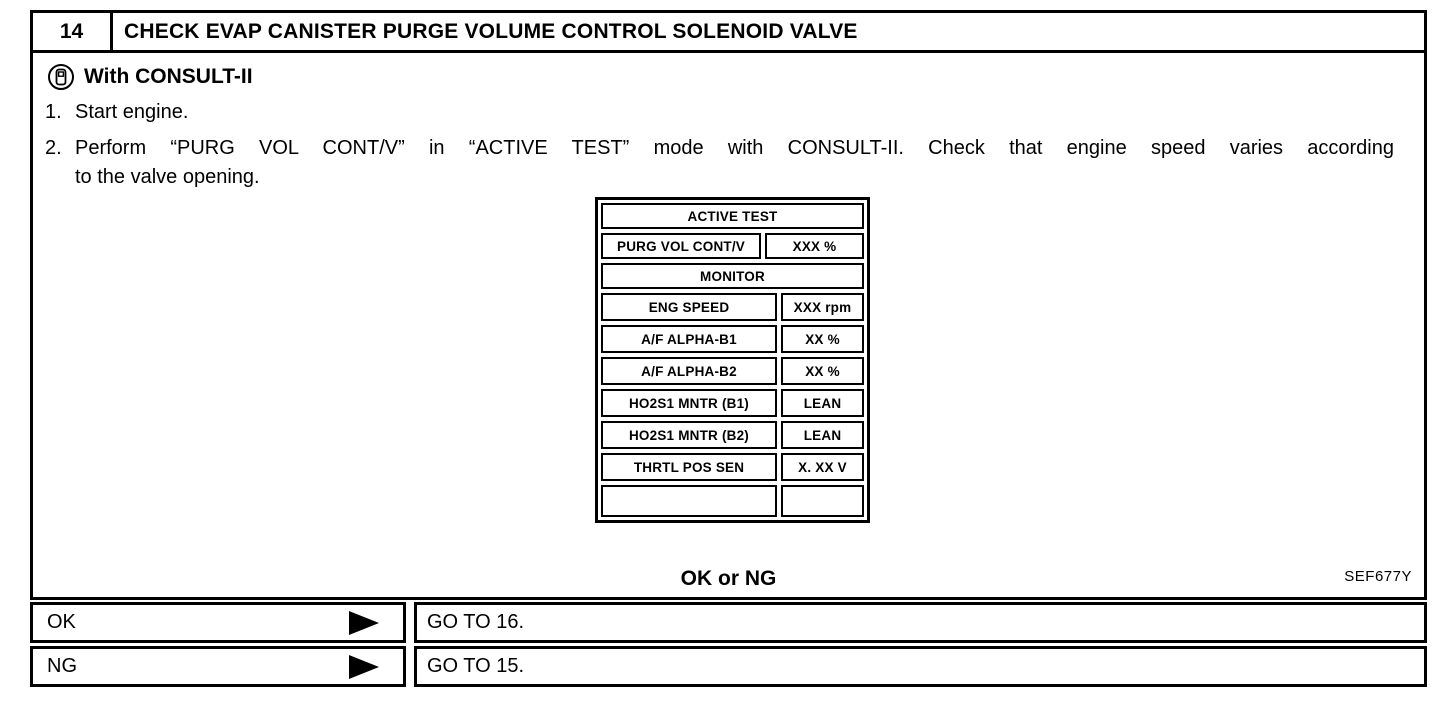 The height and width of the screenshot is (712, 1456). Describe the element at coordinates (689, 371) in the screenshot. I see `row-label: A/F ALPHA-B2` at that location.